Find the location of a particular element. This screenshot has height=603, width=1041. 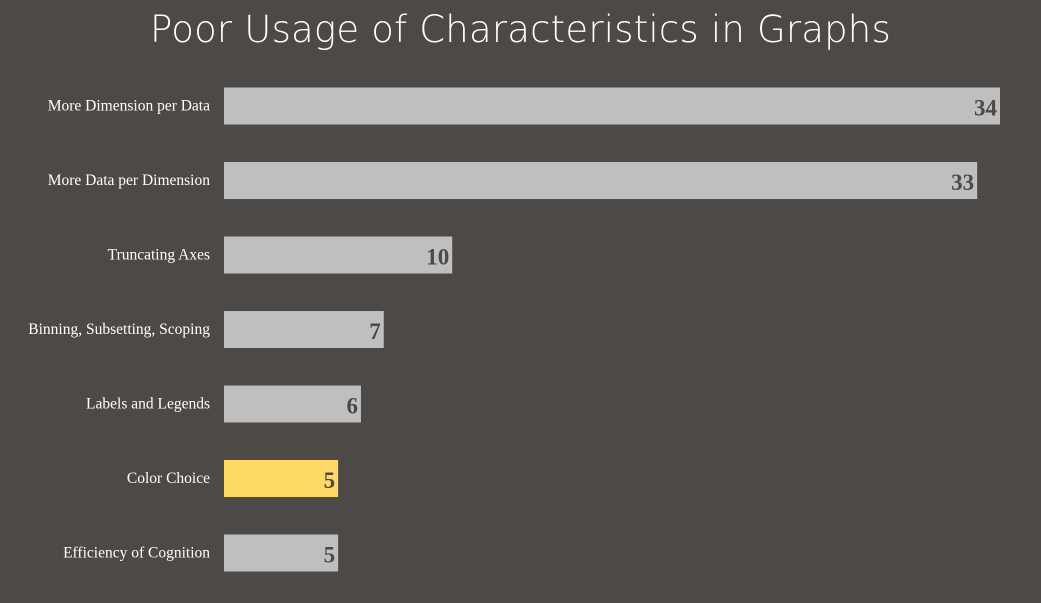

bar-more-data-per-dimension is located at coordinates (601, 180).